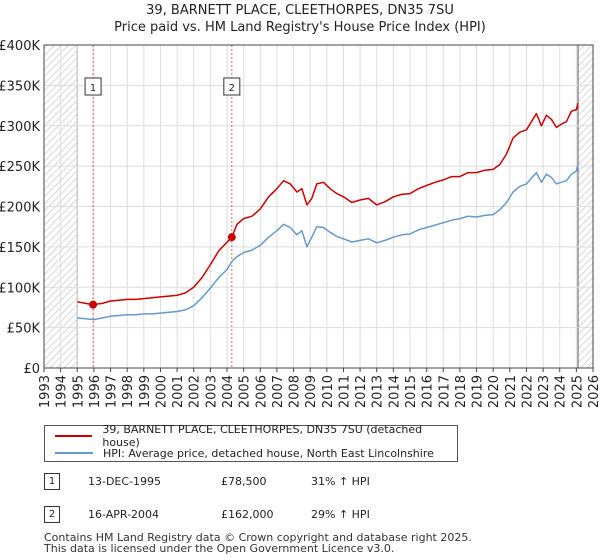 This screenshot has width=600, height=560. What do you see at coordinates (344, 391) in the screenshot?
I see `x-tick-label: 2011` at bounding box center [344, 391].